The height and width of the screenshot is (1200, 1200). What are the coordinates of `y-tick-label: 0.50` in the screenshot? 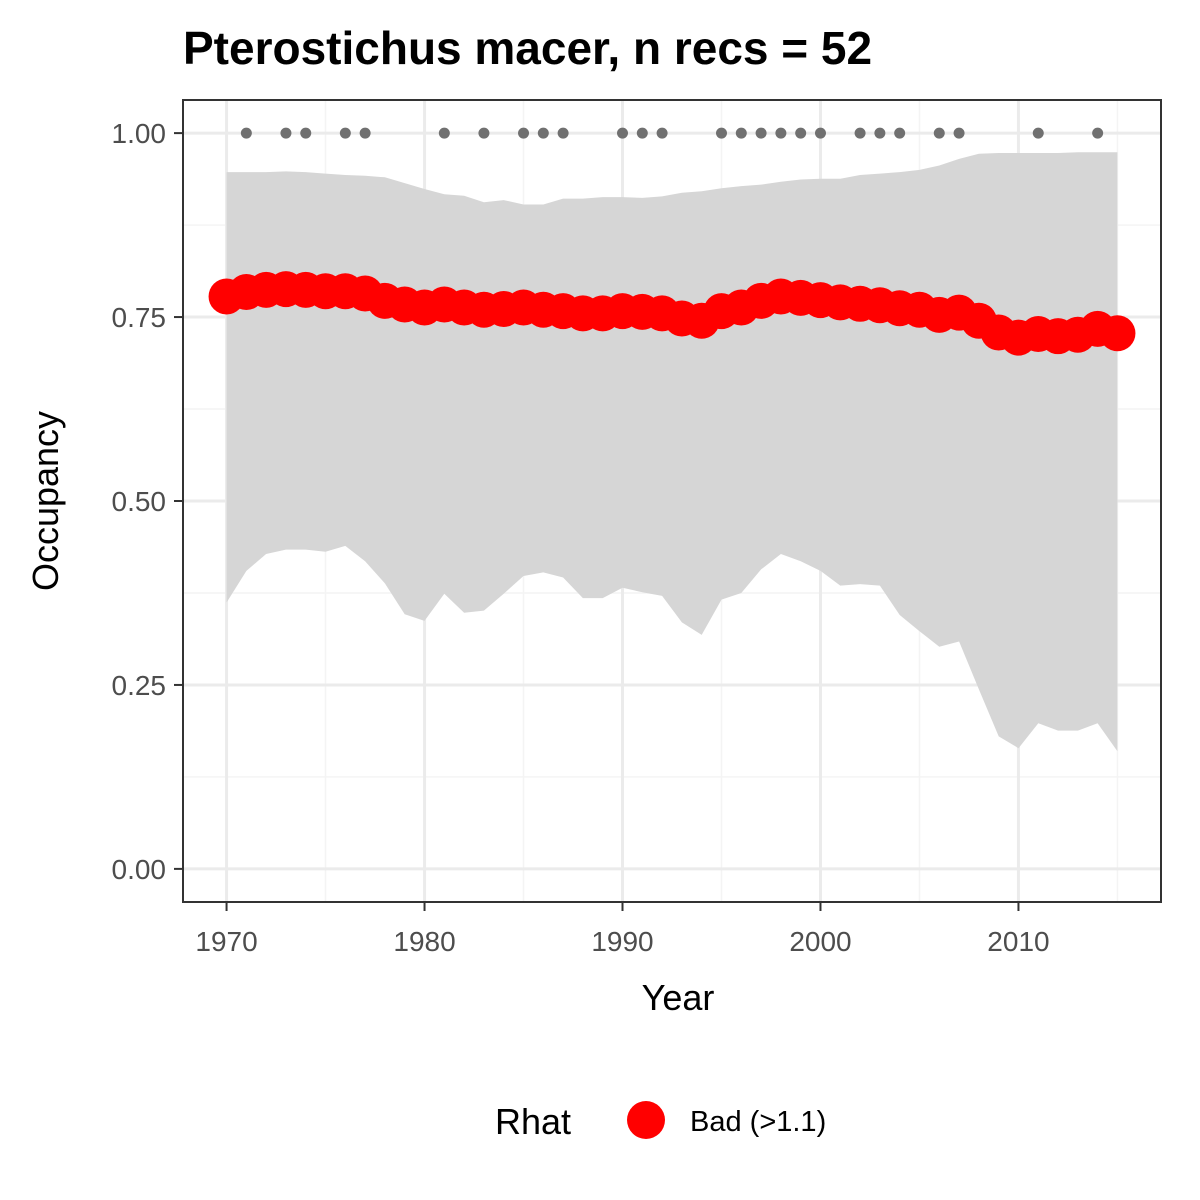 It's located at (139, 501).